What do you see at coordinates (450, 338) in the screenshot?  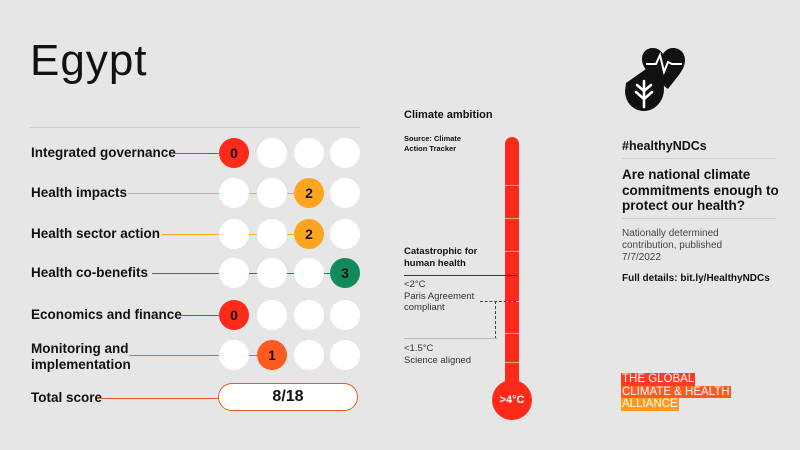 I see `science-line` at bounding box center [450, 338].